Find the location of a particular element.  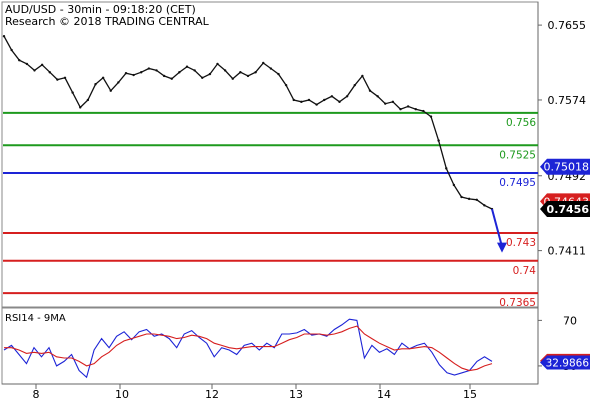

price-badge-2: 0.7456 is located at coordinates (565, 209).